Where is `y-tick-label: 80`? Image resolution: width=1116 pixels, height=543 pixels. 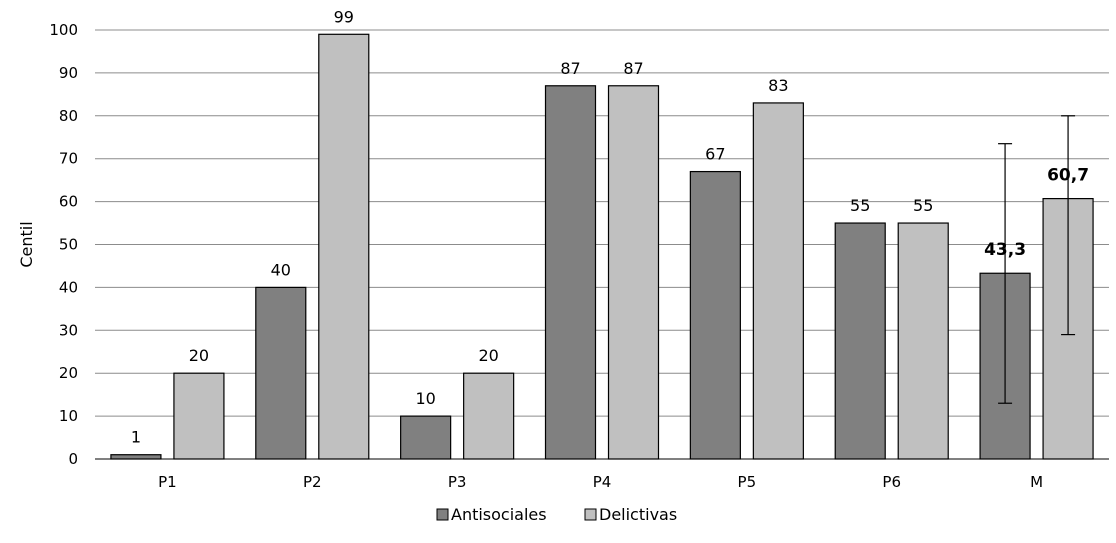
y-tick-label: 80 is located at coordinates (68, 116).